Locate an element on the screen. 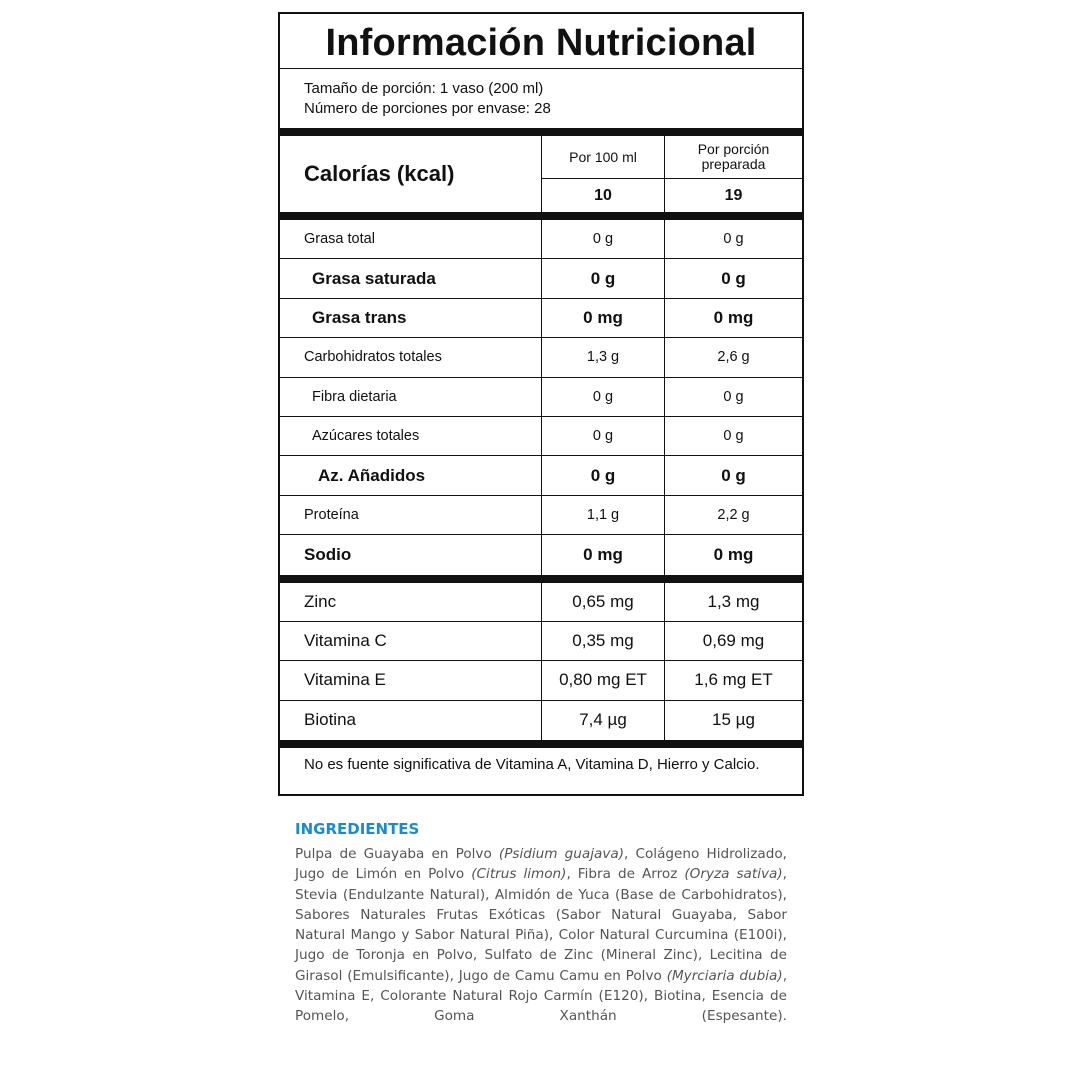  value-per-100: 0,65 mg is located at coordinates (603, 601).